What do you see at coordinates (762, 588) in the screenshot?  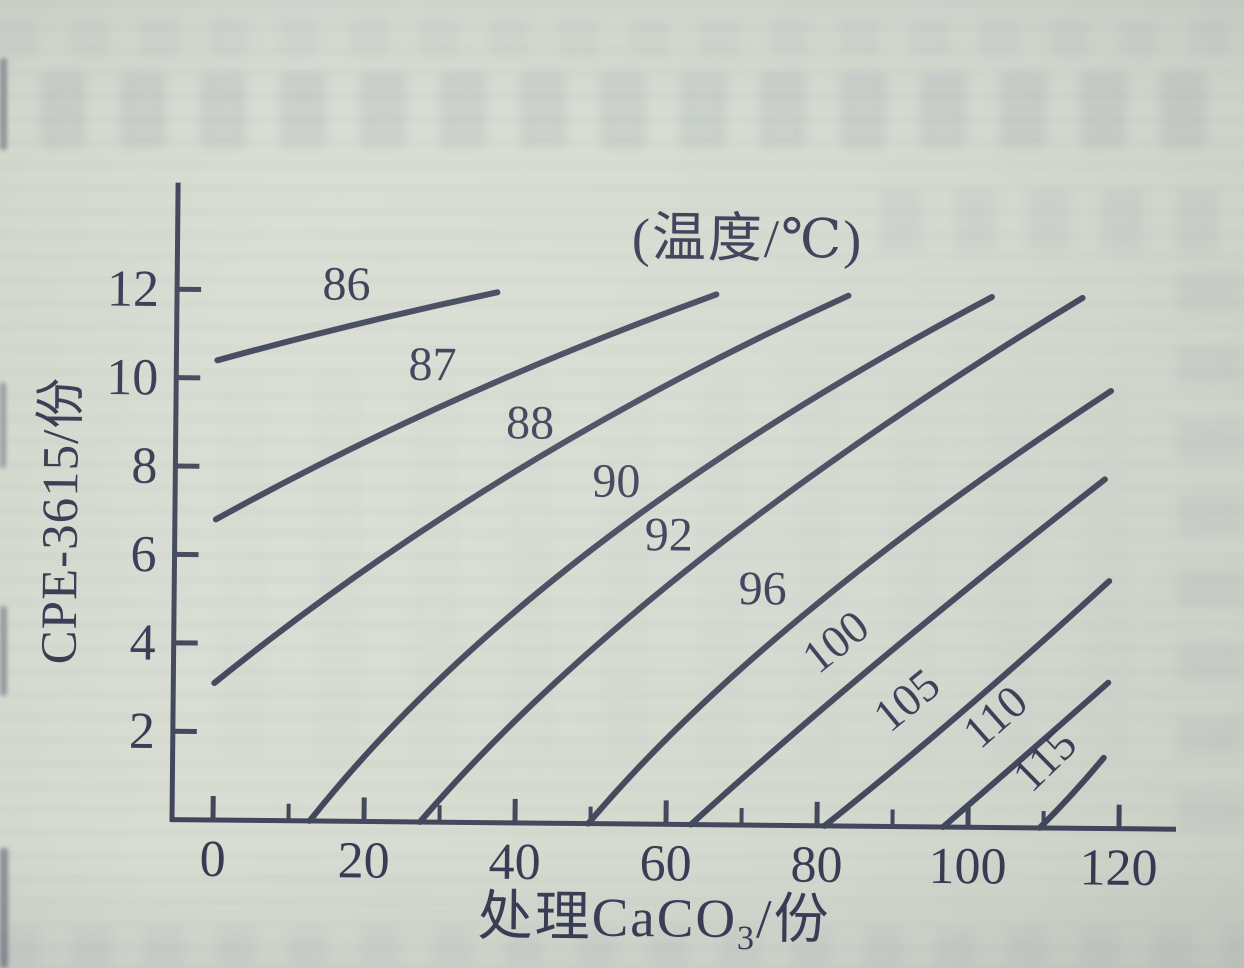 I see `contour-label-96: 96` at bounding box center [762, 588].